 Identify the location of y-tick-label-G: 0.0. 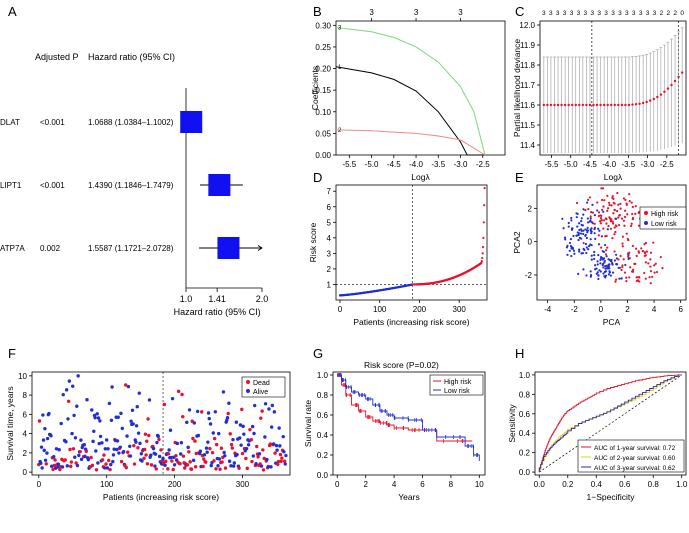
(323, 475).